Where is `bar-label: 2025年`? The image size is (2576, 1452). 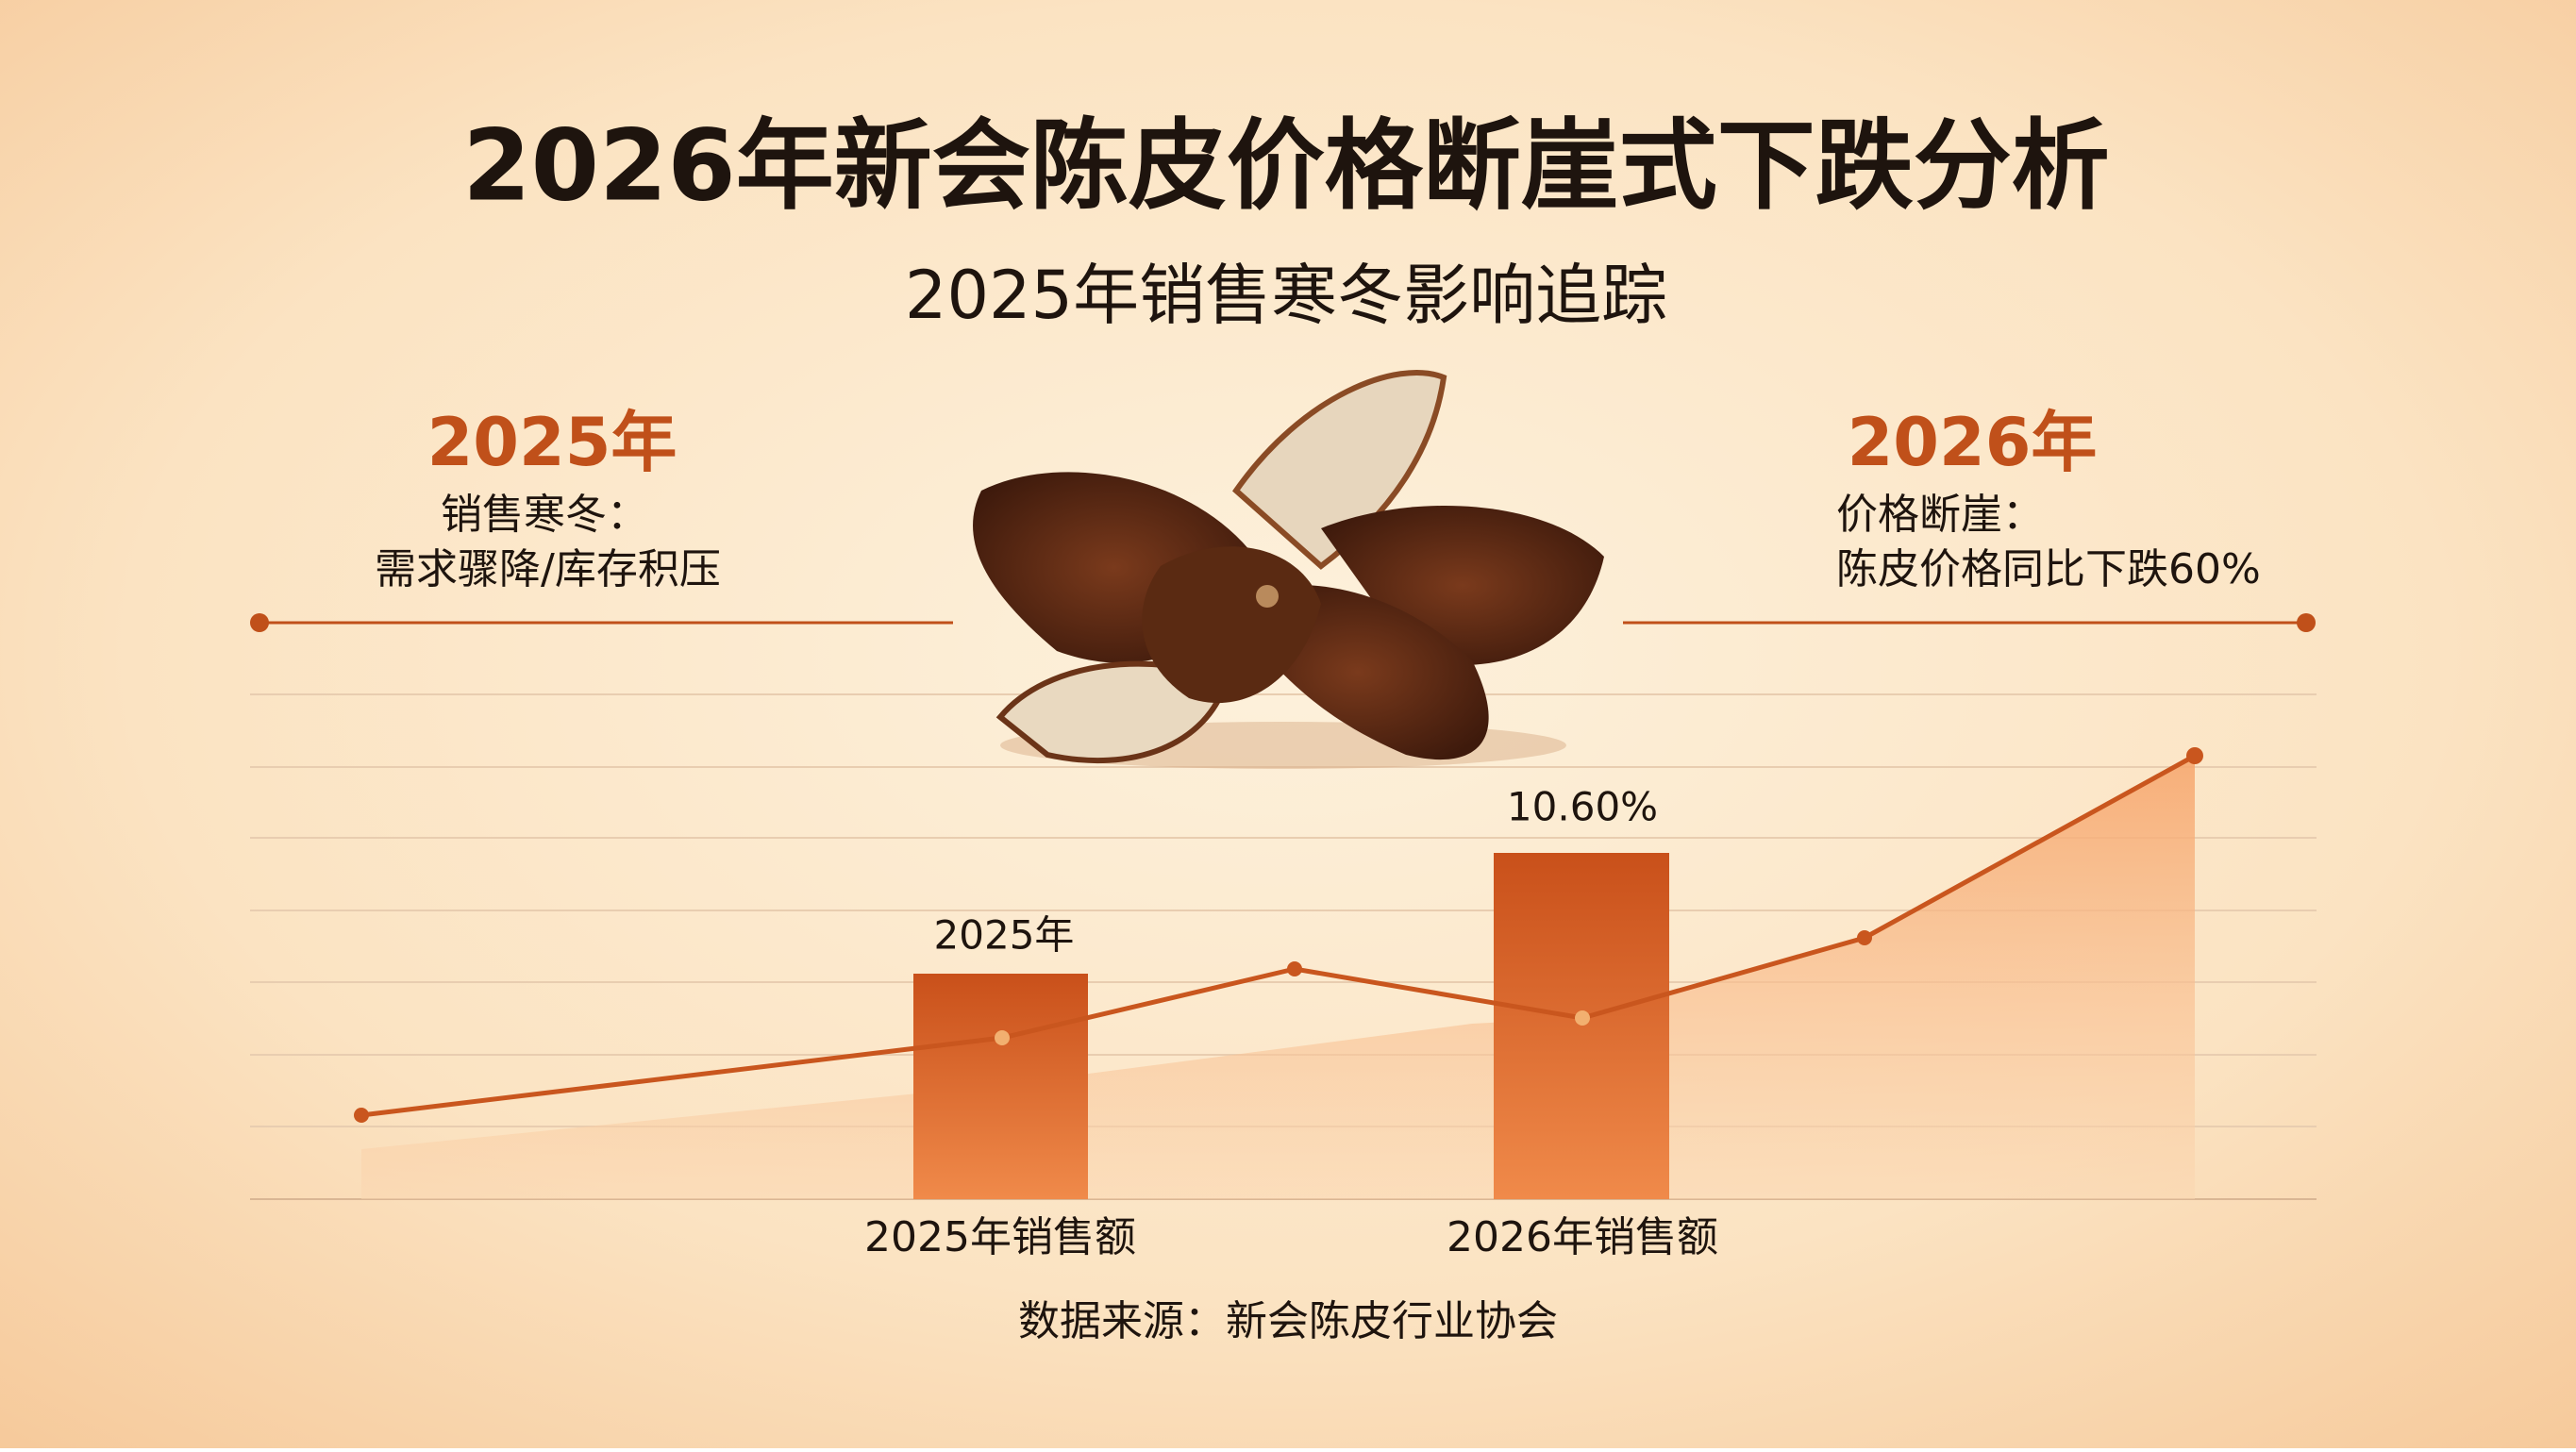 bar-label: 2025年 is located at coordinates (1004, 935).